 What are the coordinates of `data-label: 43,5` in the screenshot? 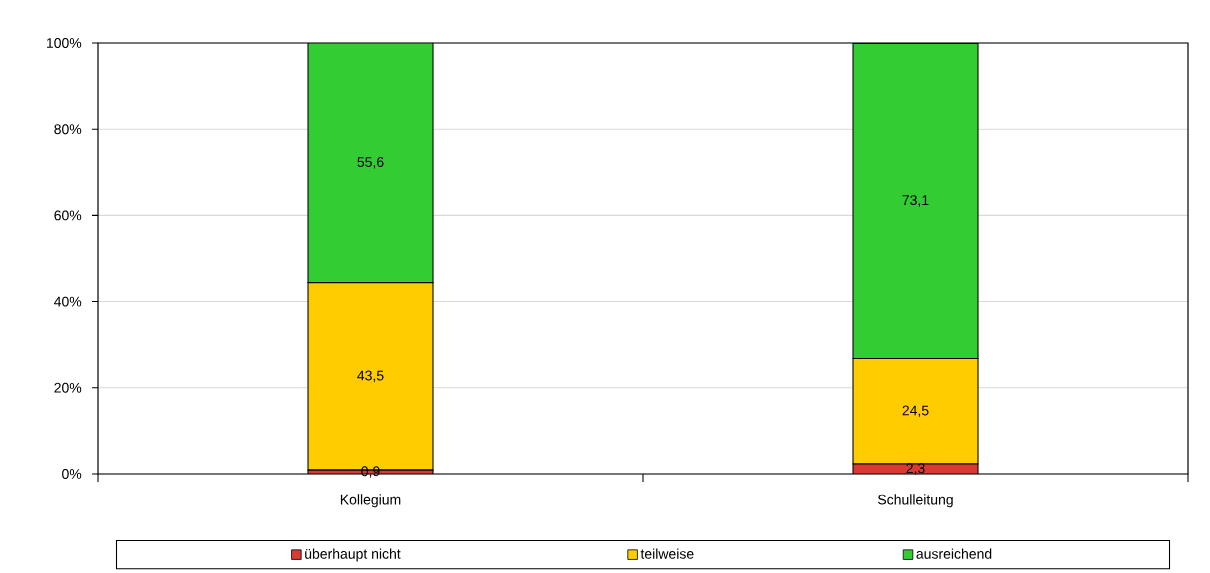 It's located at (370, 376).